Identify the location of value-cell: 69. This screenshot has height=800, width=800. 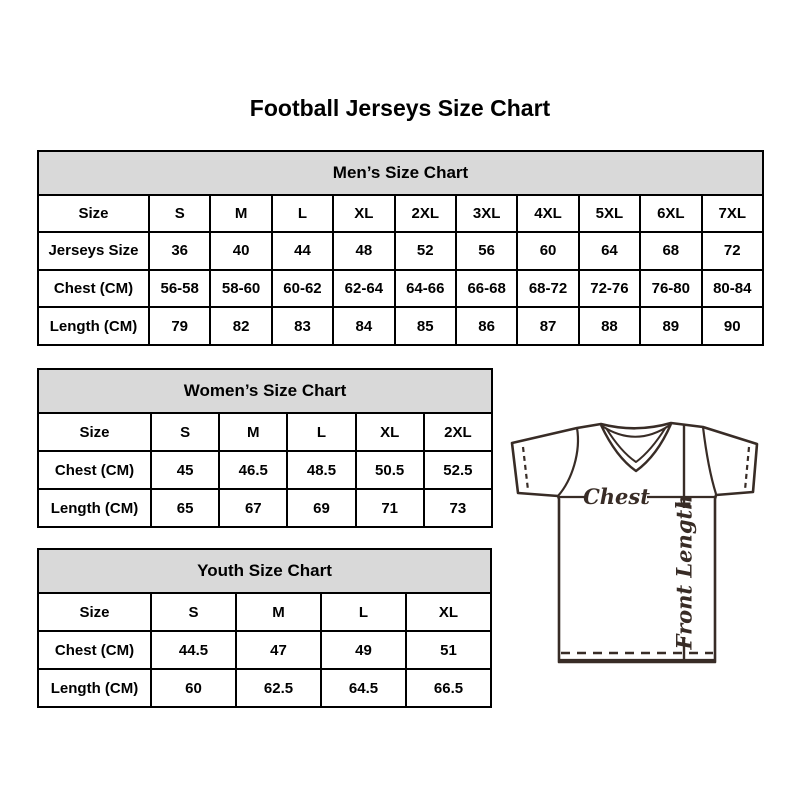
(321, 508).